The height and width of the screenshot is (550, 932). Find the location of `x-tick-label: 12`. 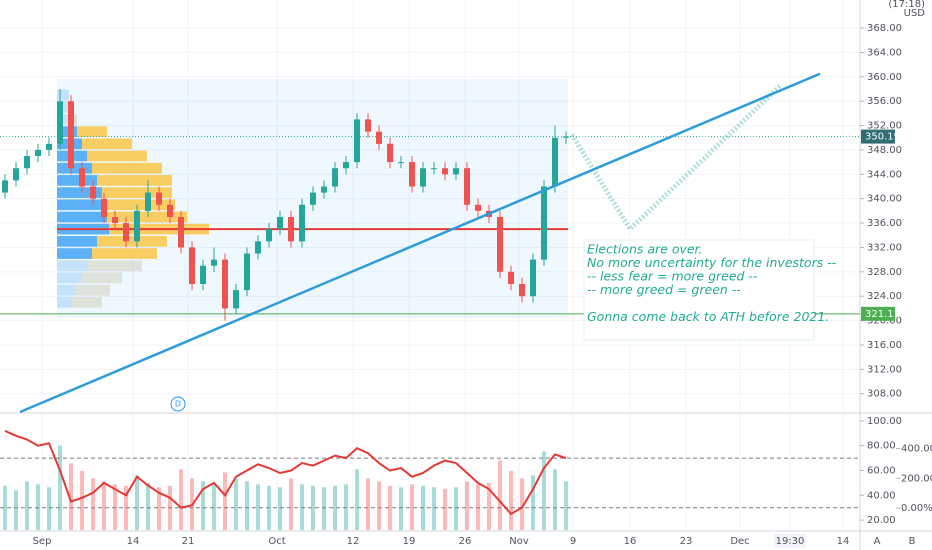

x-tick-label: 12 is located at coordinates (353, 541).